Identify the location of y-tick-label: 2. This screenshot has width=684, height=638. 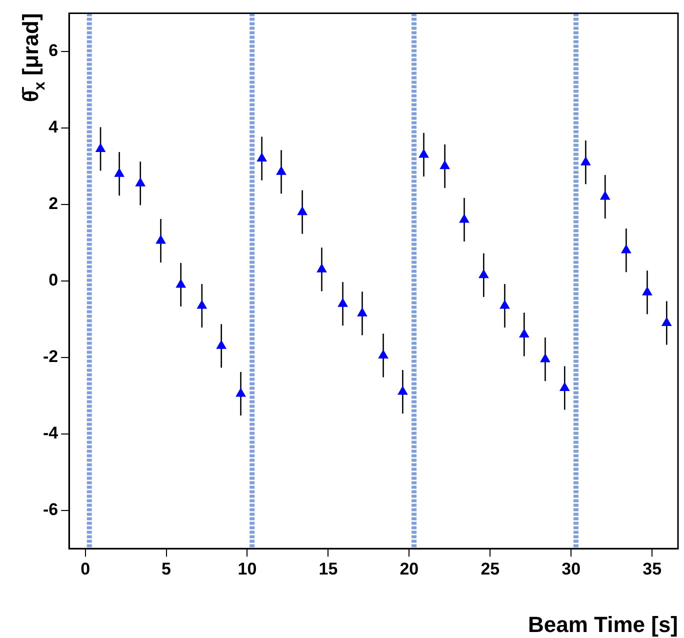
(53, 204).